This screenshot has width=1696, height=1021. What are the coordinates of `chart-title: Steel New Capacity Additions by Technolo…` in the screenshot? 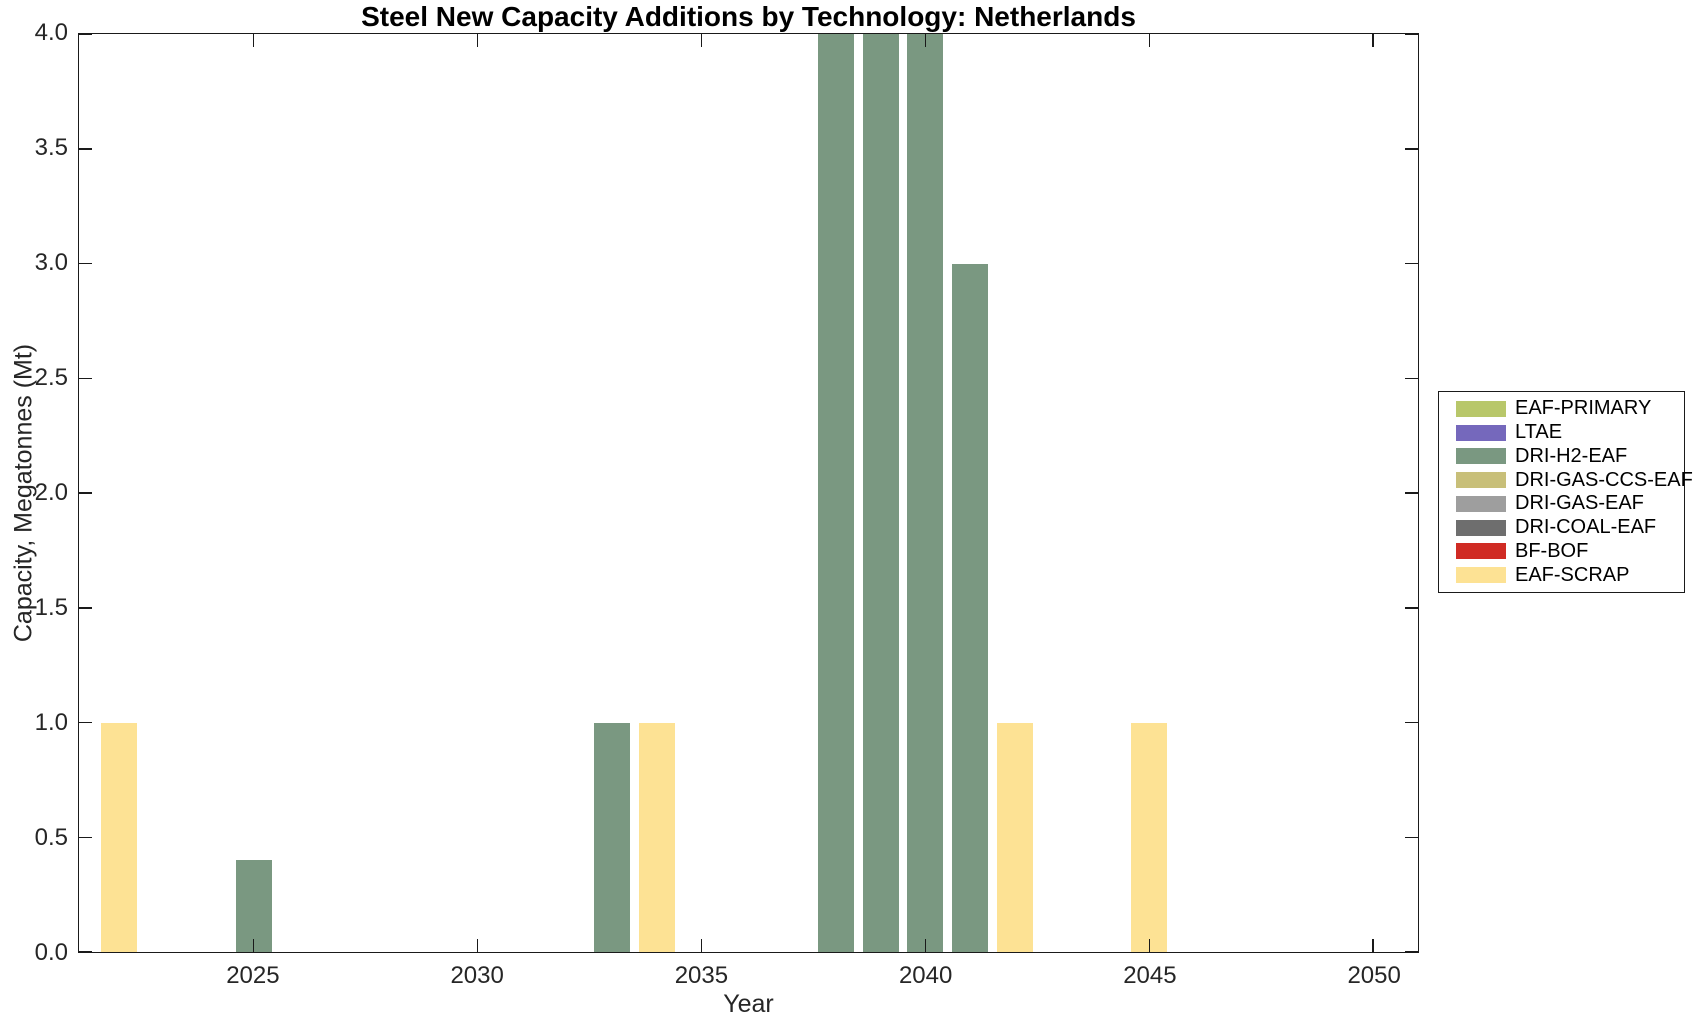 It's located at (748, 16).